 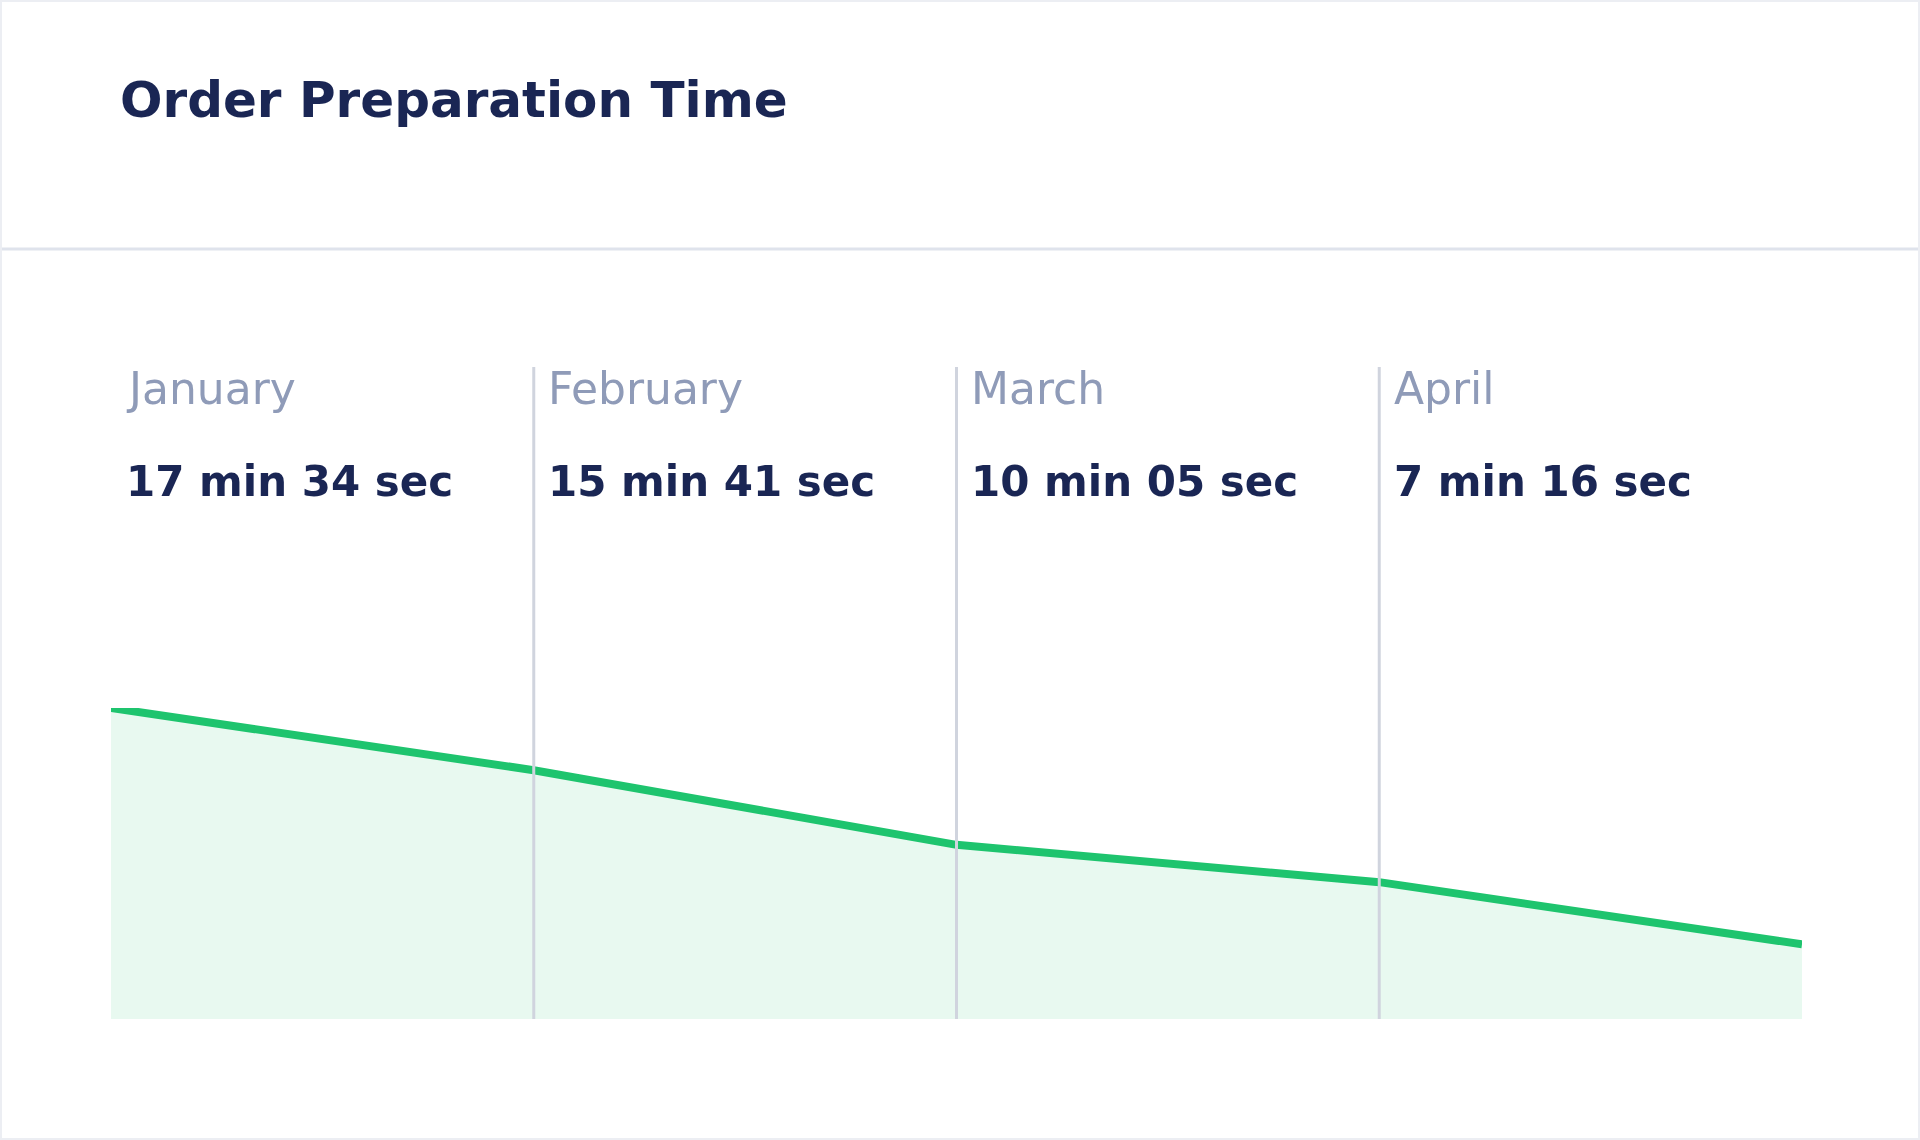 What do you see at coordinates (712, 481) in the screenshot?
I see `text: 15 min 41 sec` at bounding box center [712, 481].